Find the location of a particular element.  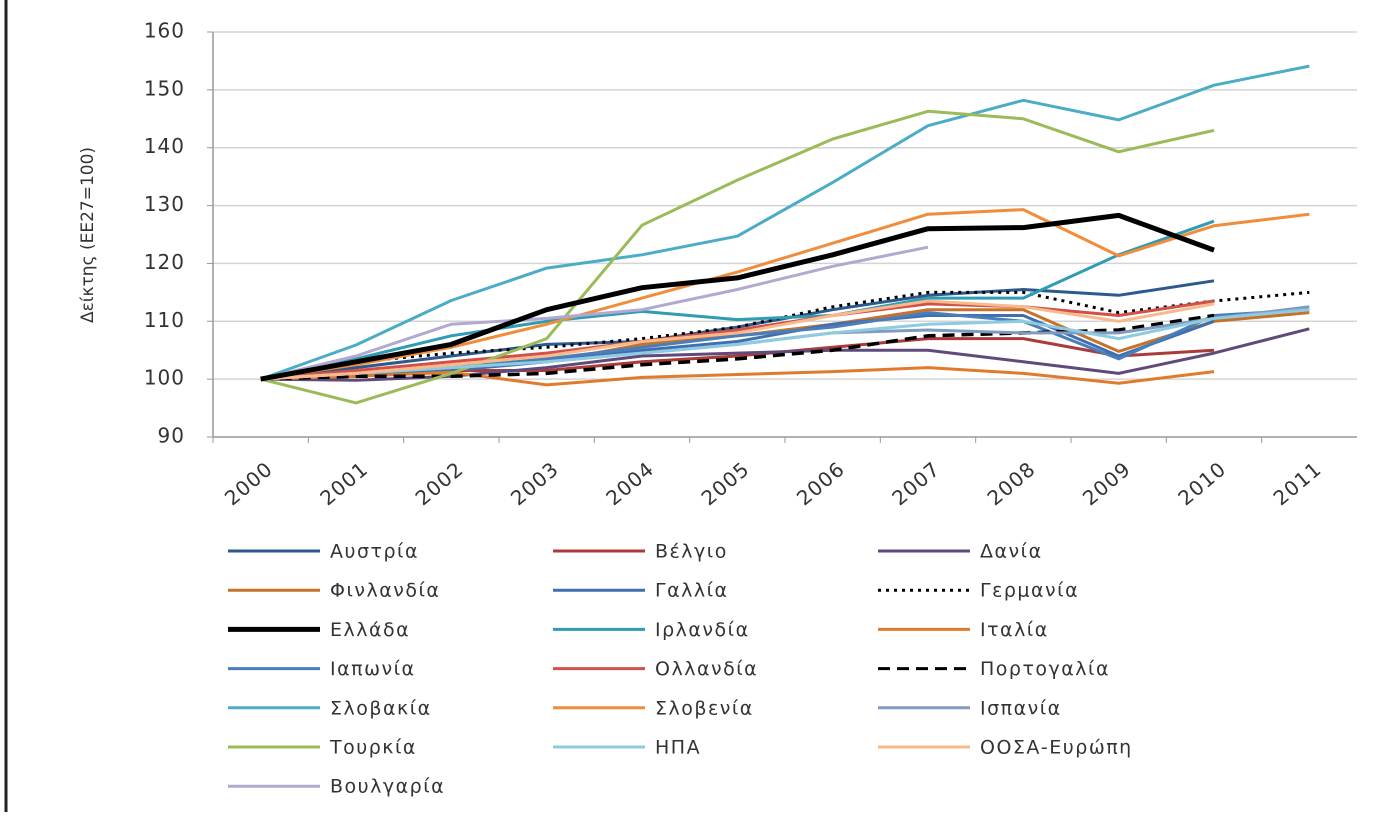

y-tick-label: 130 is located at coordinates (164, 204).